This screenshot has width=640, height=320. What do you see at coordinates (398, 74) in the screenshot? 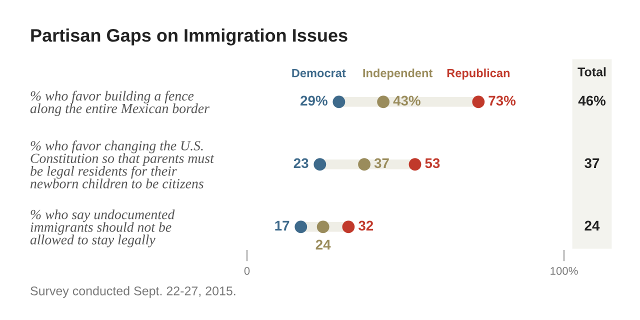
I see `text: Independent` at bounding box center [398, 74].